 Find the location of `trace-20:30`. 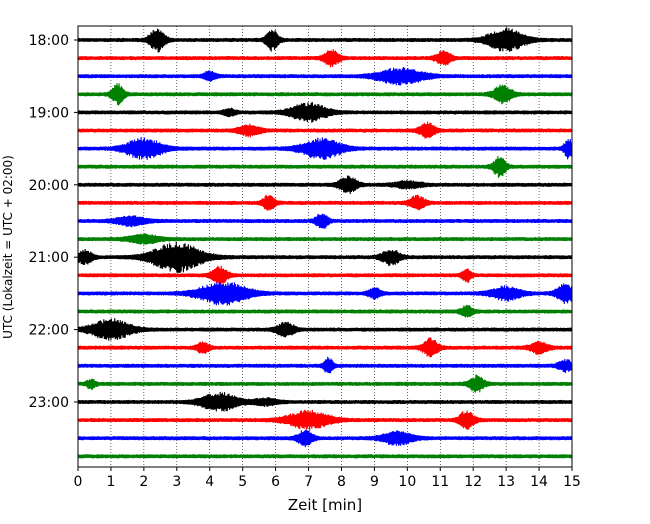

trace-20:30 is located at coordinates (325, 221).